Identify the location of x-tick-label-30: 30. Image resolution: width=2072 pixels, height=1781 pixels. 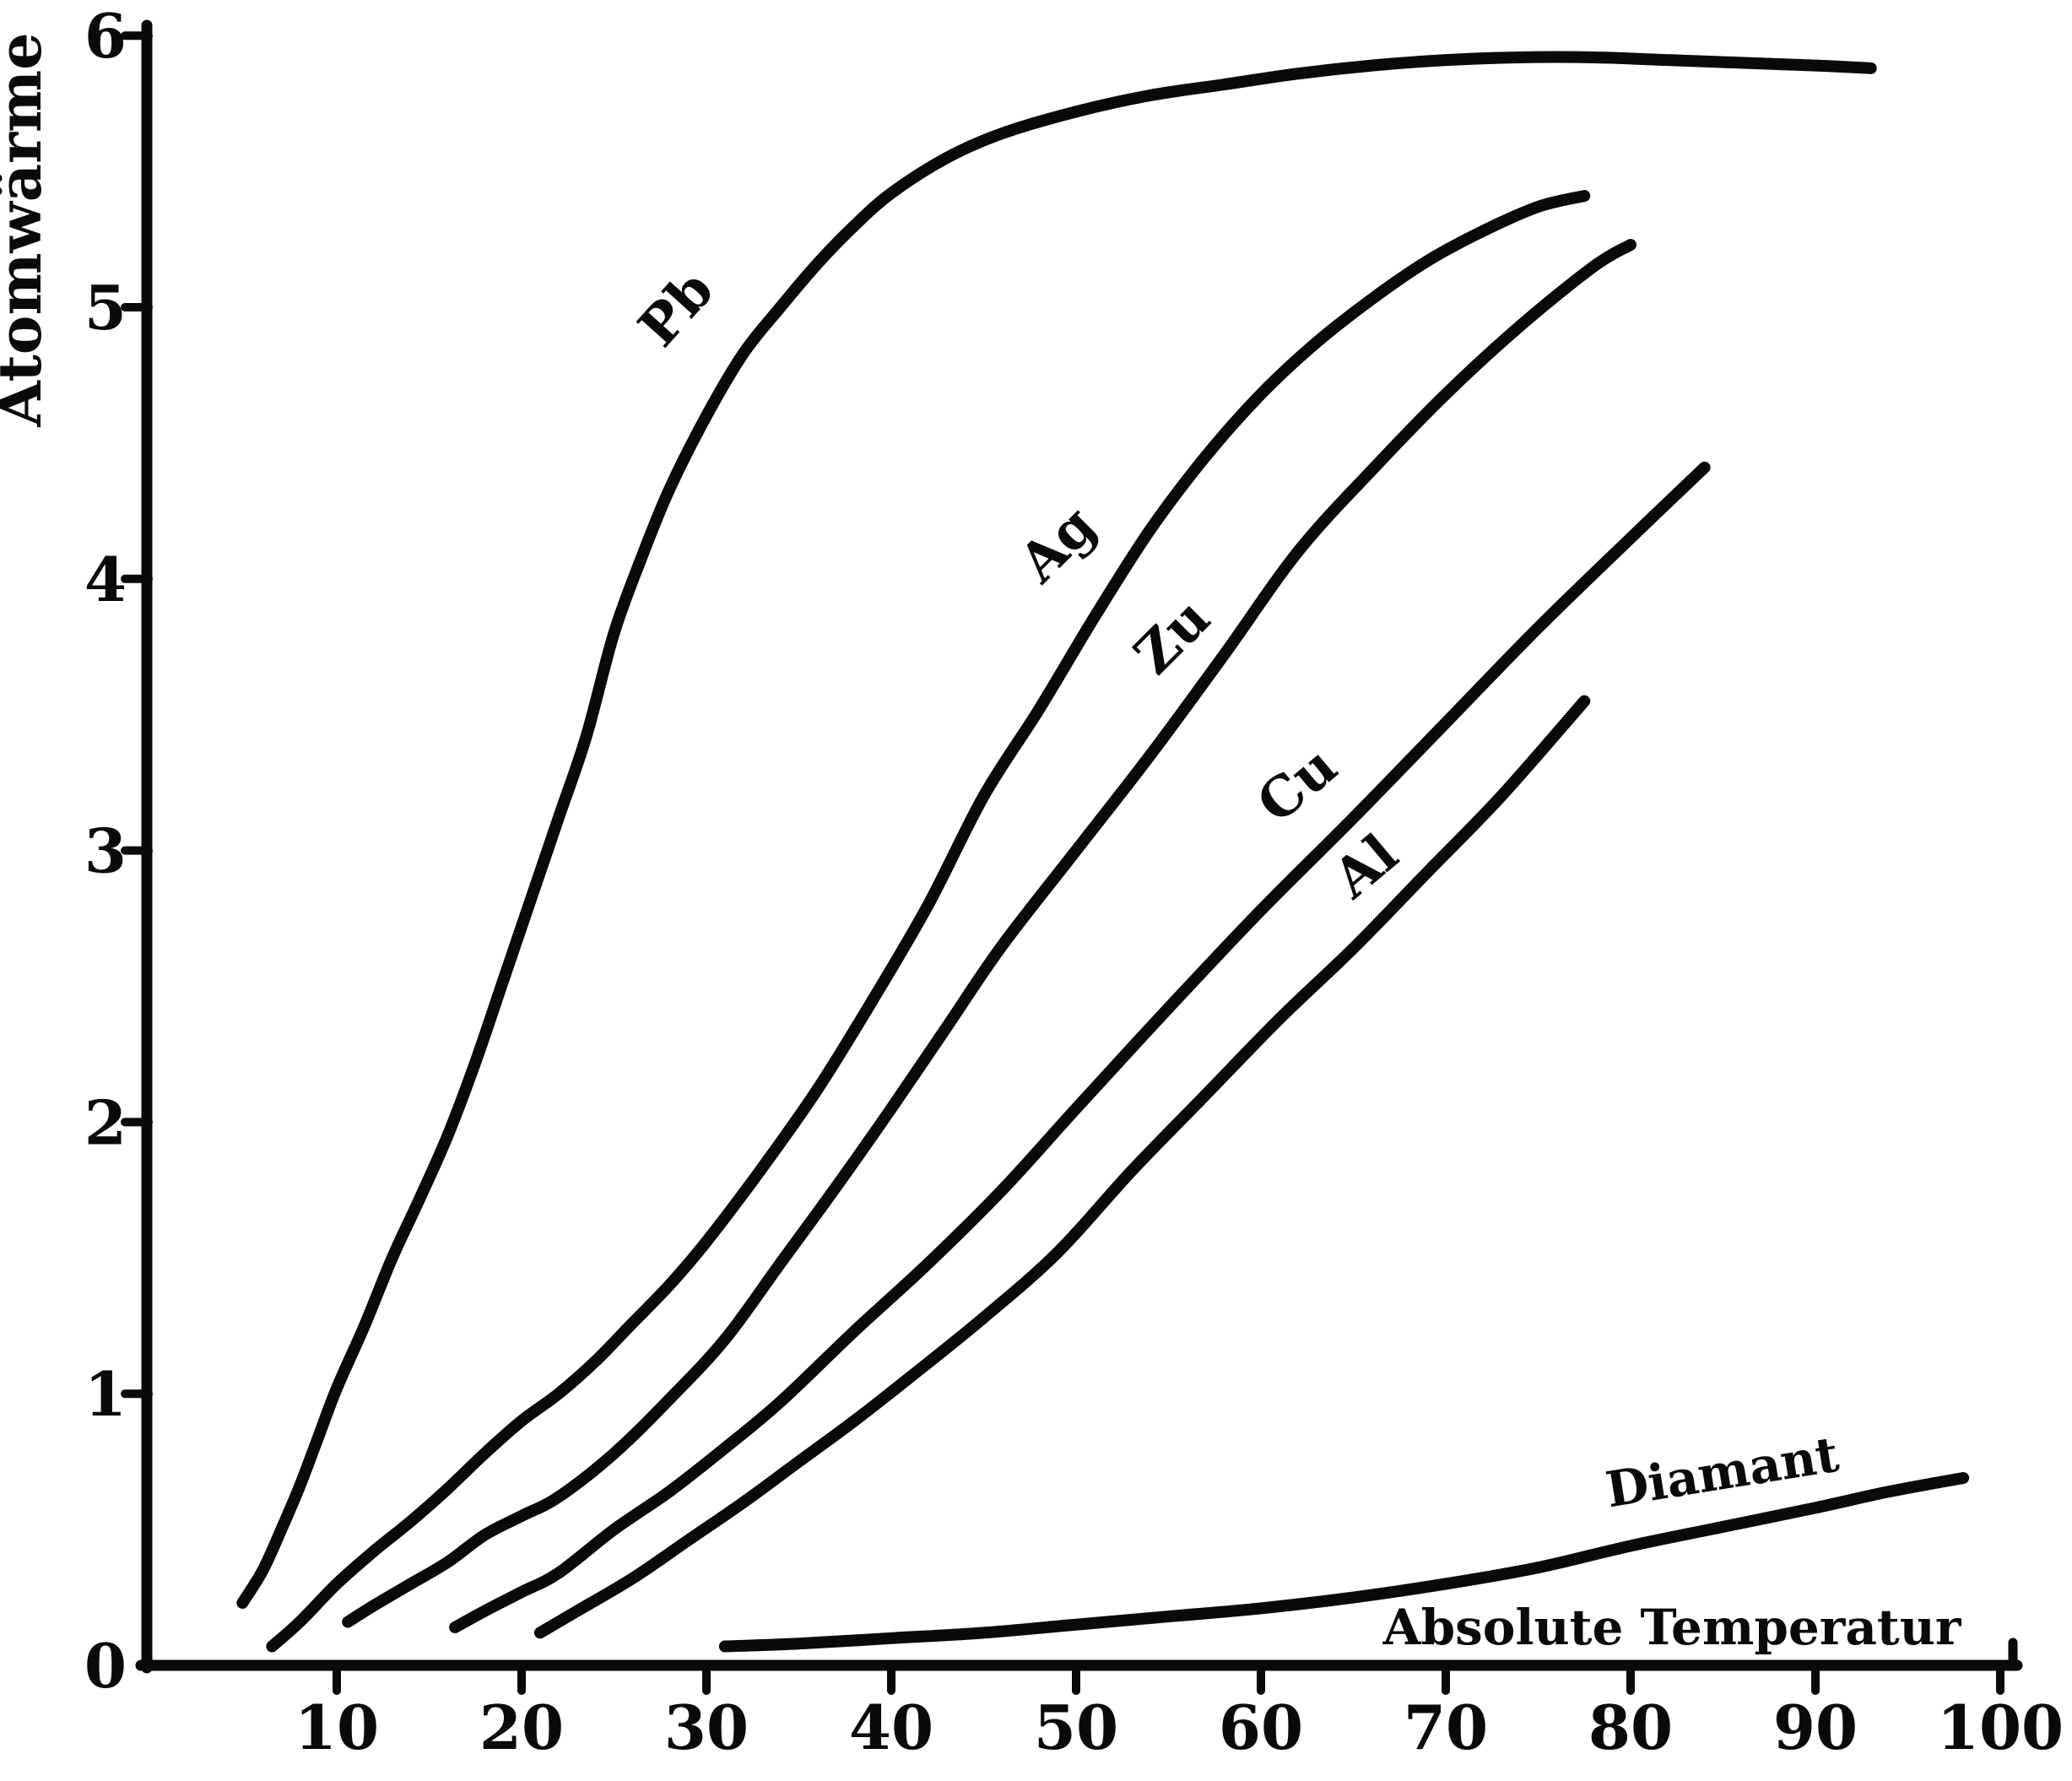
(706, 1727).